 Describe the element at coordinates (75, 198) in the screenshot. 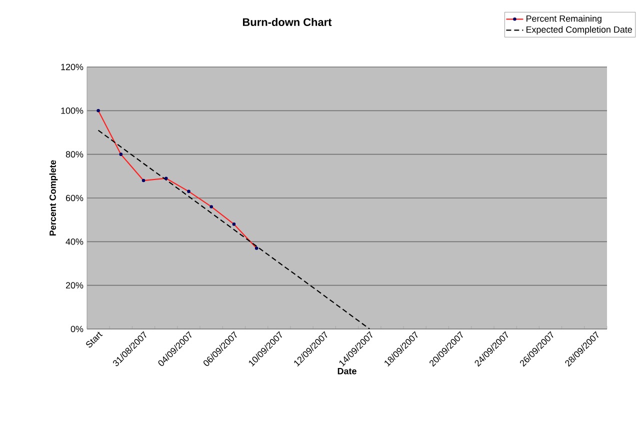

I see `y-tick-label: 60%` at that location.